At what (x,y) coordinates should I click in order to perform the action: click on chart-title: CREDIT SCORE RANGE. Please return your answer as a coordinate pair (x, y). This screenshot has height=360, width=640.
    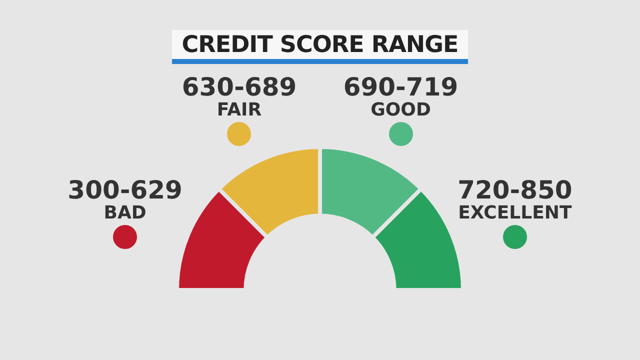
    Looking at the image, I should click on (320, 47).